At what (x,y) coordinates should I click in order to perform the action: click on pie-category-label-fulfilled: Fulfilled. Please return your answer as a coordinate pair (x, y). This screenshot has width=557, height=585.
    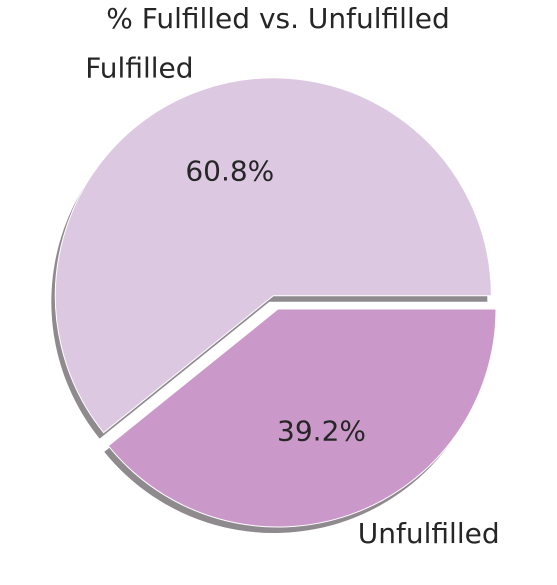
    Looking at the image, I should click on (139, 68).